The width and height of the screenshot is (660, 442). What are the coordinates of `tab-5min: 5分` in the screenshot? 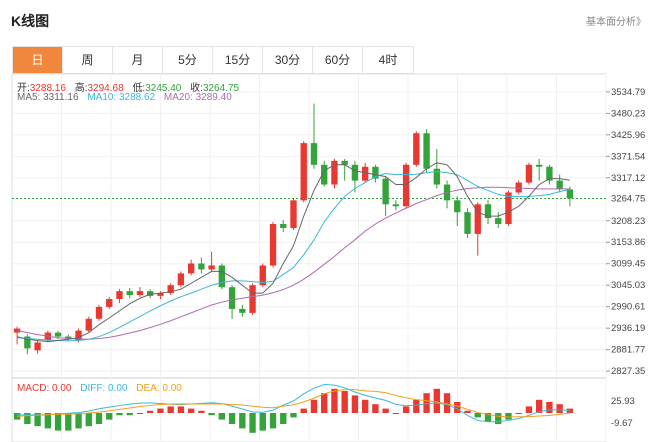 It's located at (188, 60).